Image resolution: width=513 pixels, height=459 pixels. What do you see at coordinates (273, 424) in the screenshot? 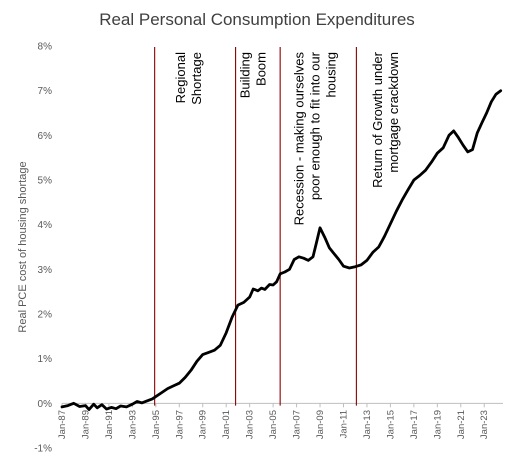
I see `x-tick-label: Jan-05` at bounding box center [273, 424].